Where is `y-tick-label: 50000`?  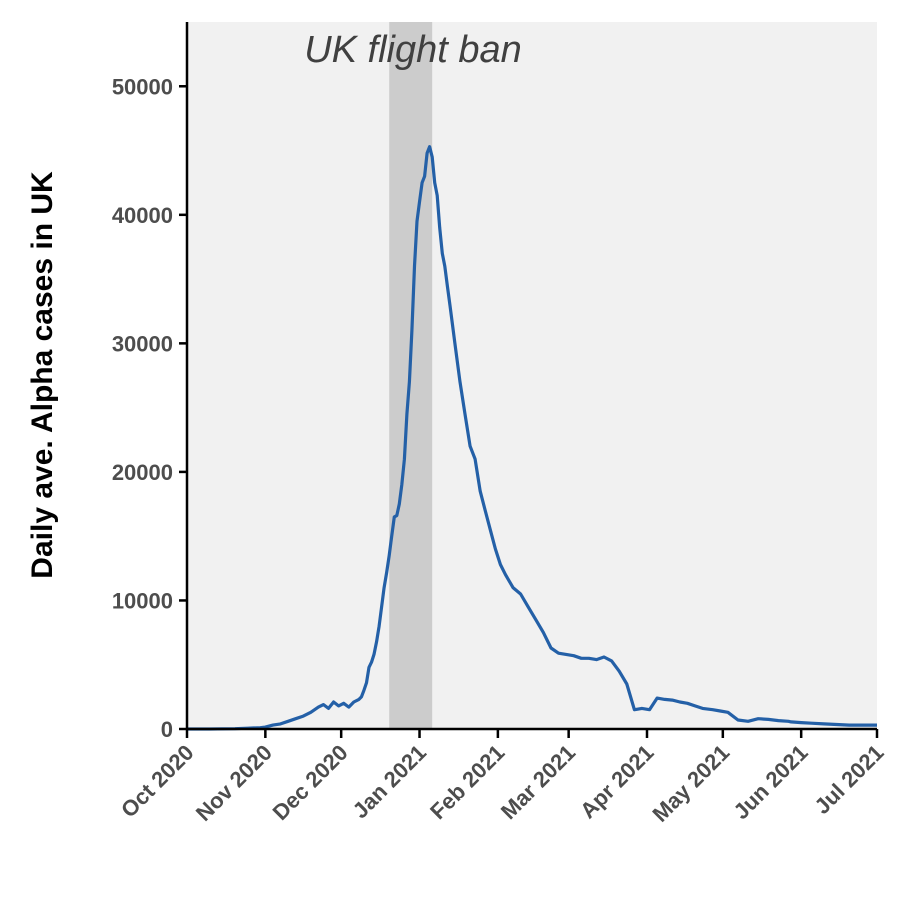
y-tick-label: 50000 is located at coordinates (142, 86).